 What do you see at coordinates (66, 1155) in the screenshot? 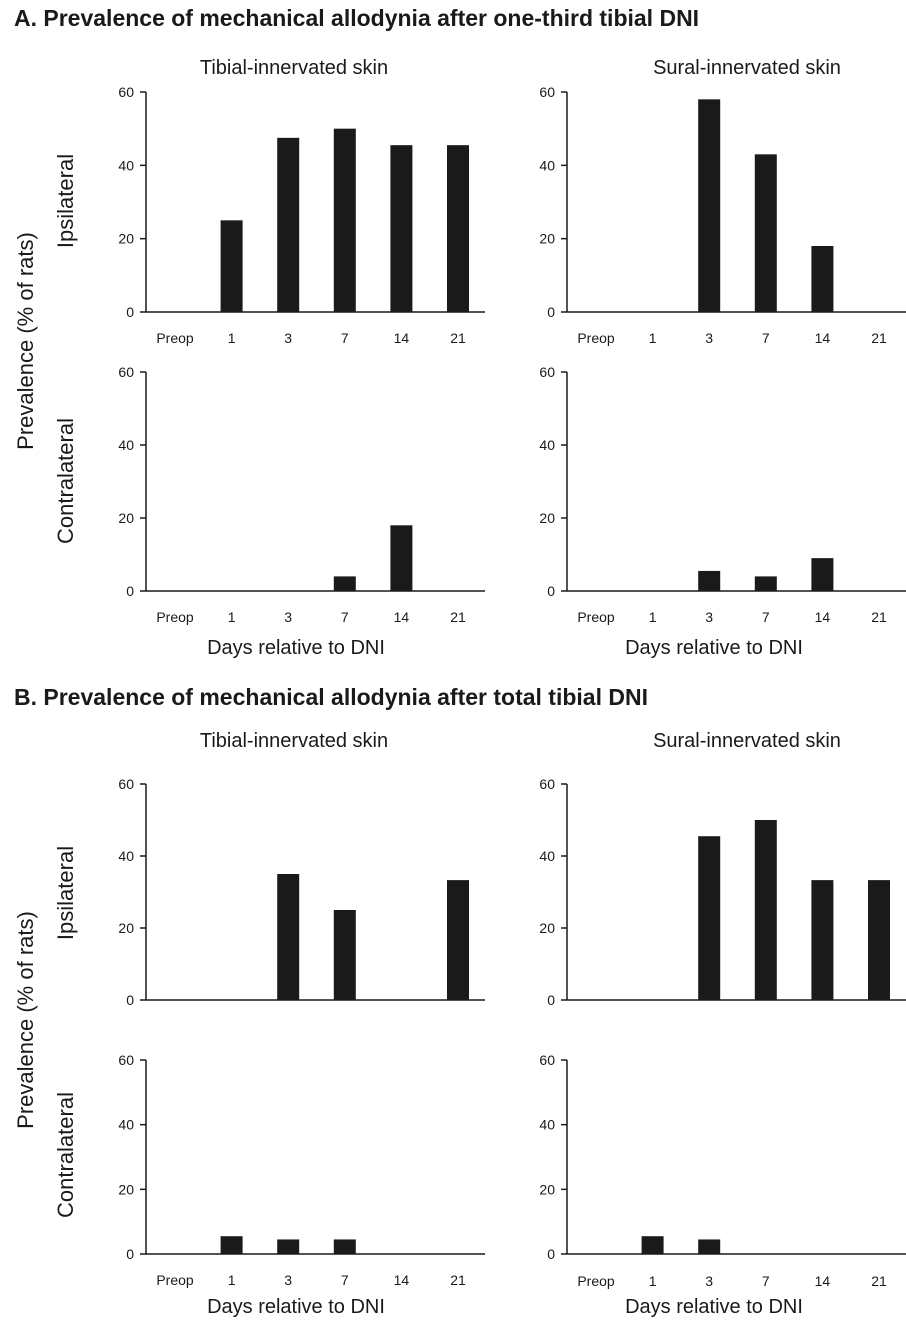
I see `section-b-row-title-contralateral: Contralateral` at bounding box center [66, 1155].